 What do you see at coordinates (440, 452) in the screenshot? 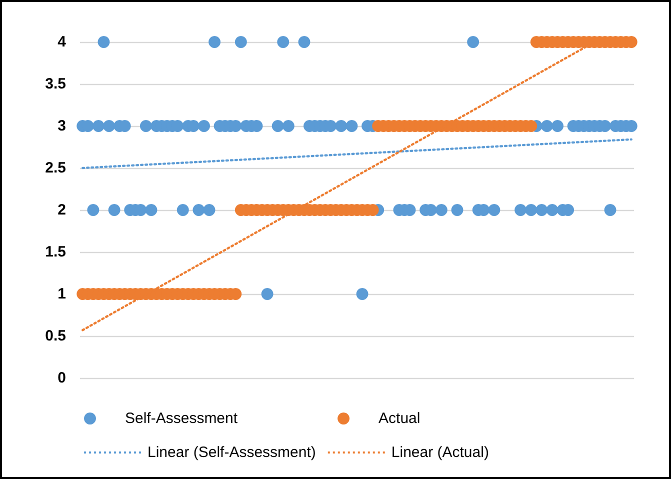
I see `legend-label: Linear (Actual)` at bounding box center [440, 452].